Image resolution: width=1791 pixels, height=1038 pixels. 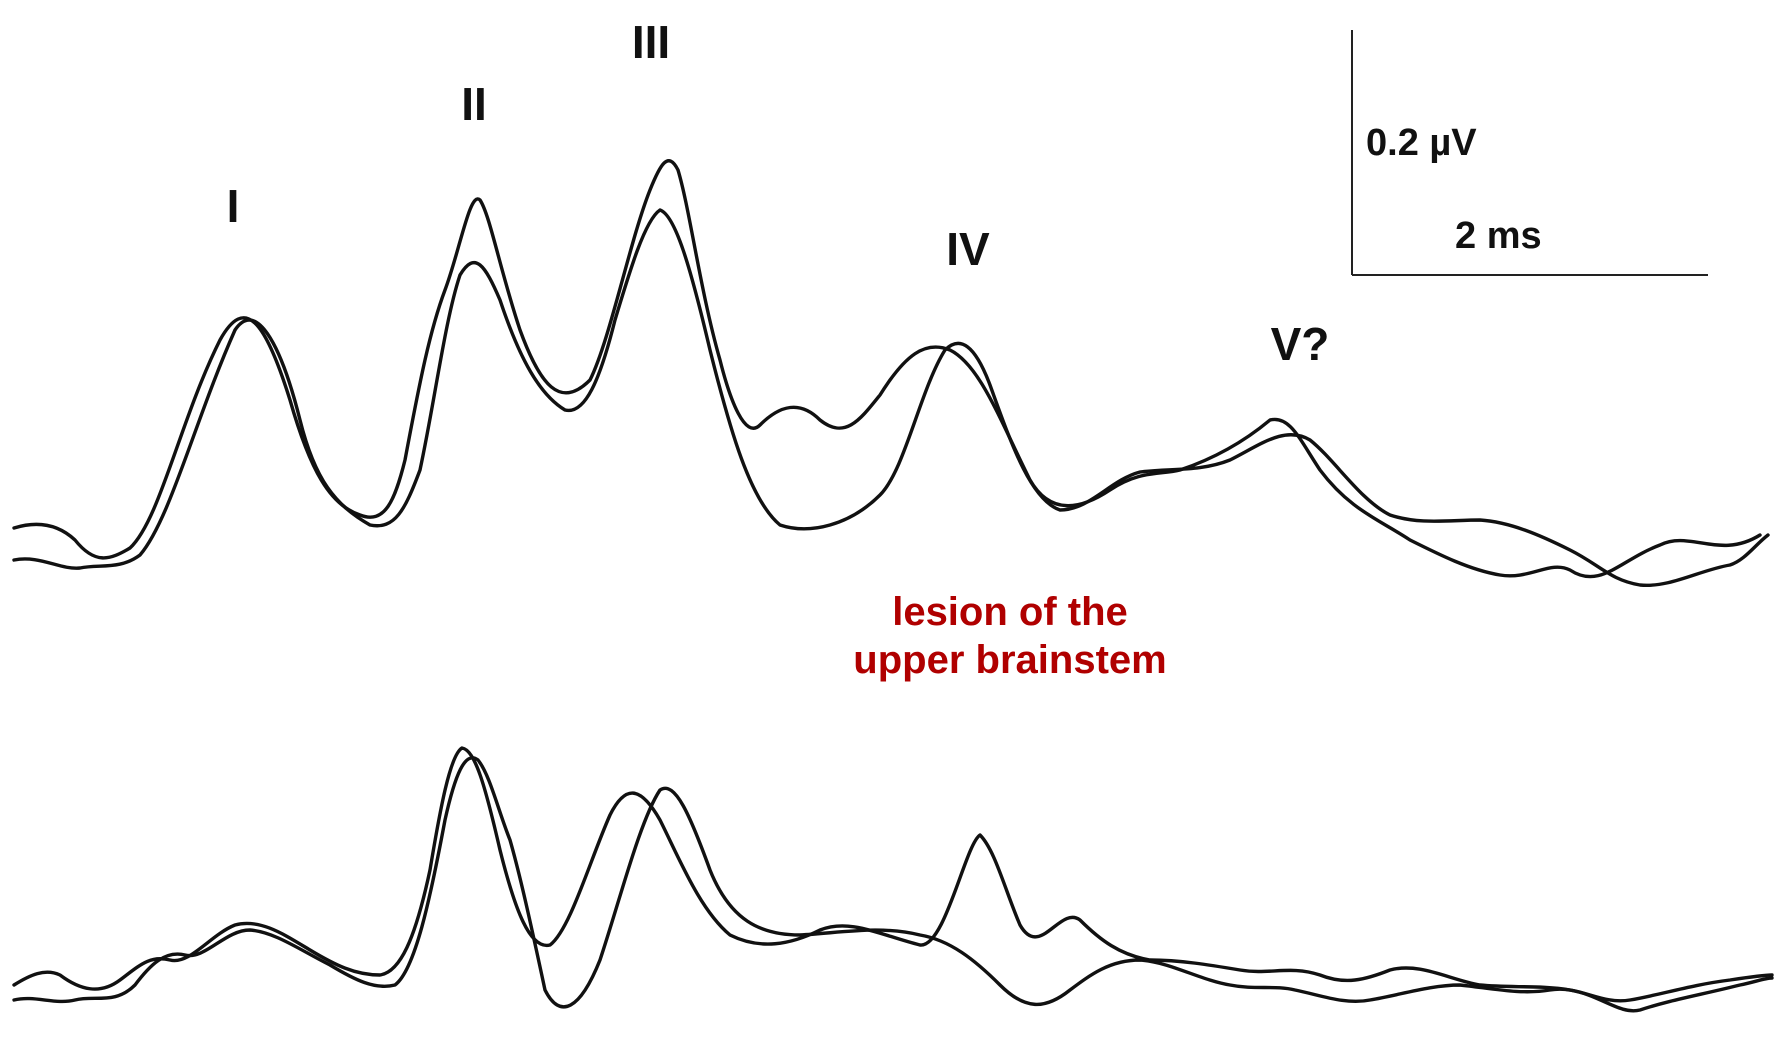 I want to click on scale-time-label: 2 ms, so click(x=1498, y=236).